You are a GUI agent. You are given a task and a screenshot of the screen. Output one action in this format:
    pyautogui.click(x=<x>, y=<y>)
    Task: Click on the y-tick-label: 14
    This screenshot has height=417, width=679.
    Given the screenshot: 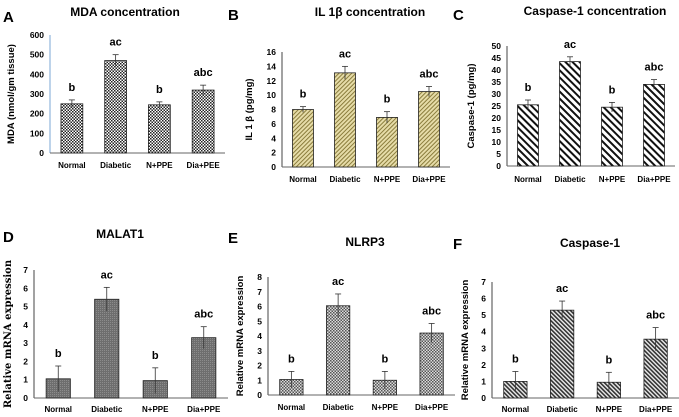 What is the action you would take?
    pyautogui.click(x=272, y=66)
    